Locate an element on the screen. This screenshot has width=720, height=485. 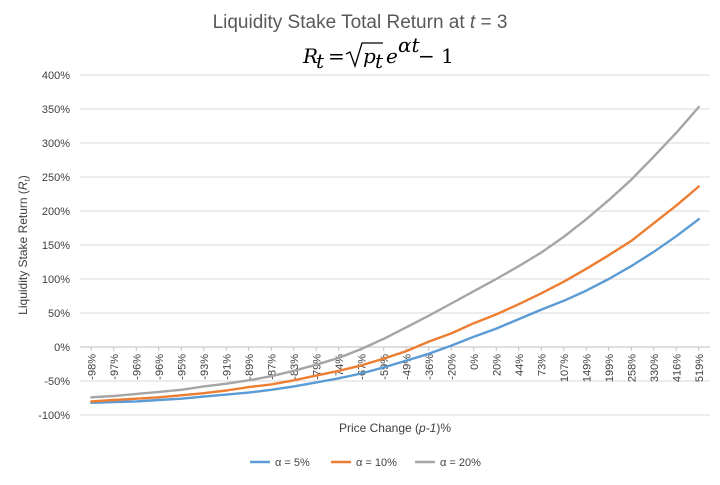
formula-r-sub: t is located at coordinates (320, 61).